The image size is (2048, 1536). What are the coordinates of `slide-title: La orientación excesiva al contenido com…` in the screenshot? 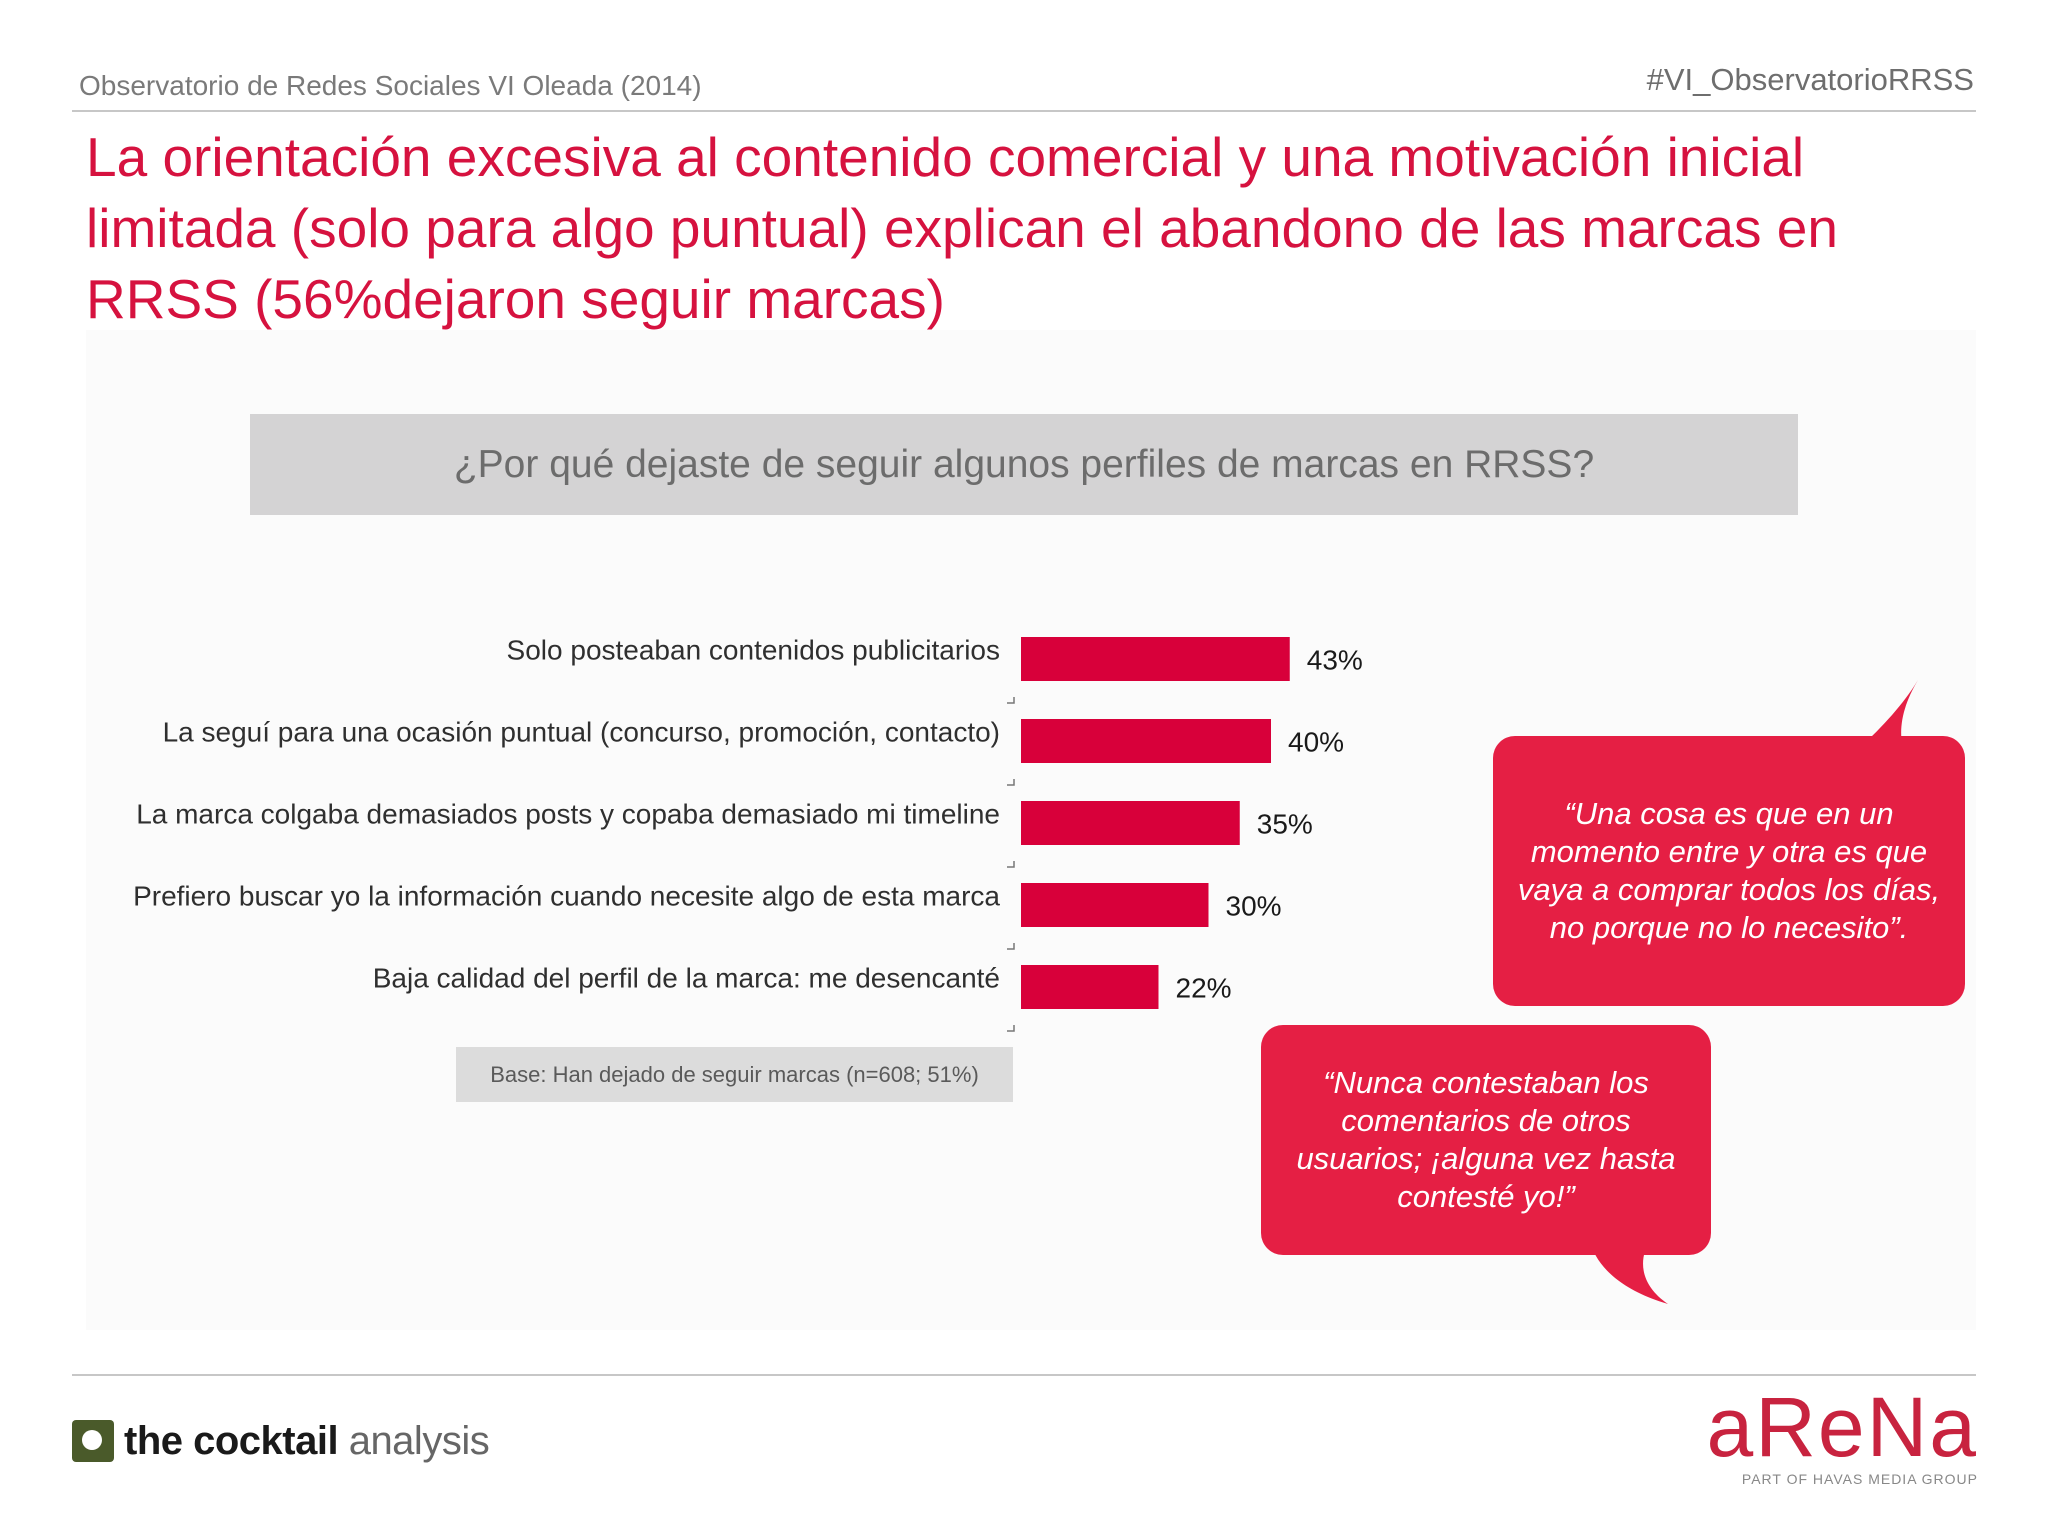 It's located at (962, 228).